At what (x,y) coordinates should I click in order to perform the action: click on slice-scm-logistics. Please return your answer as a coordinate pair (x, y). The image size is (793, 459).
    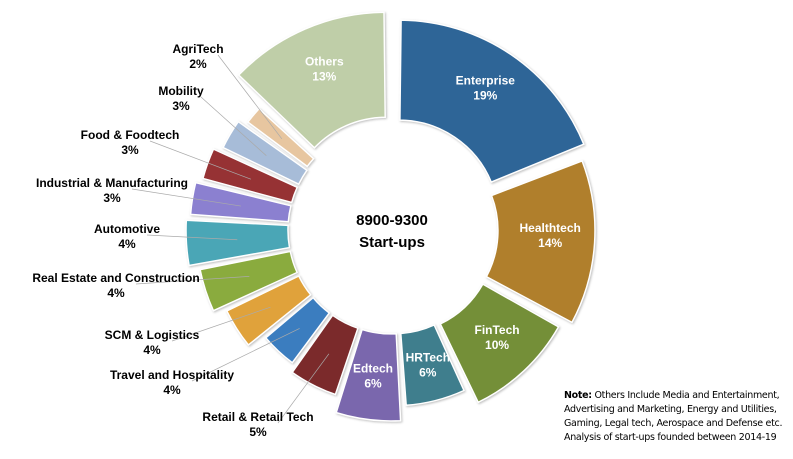
    Looking at the image, I should click on (268, 310).